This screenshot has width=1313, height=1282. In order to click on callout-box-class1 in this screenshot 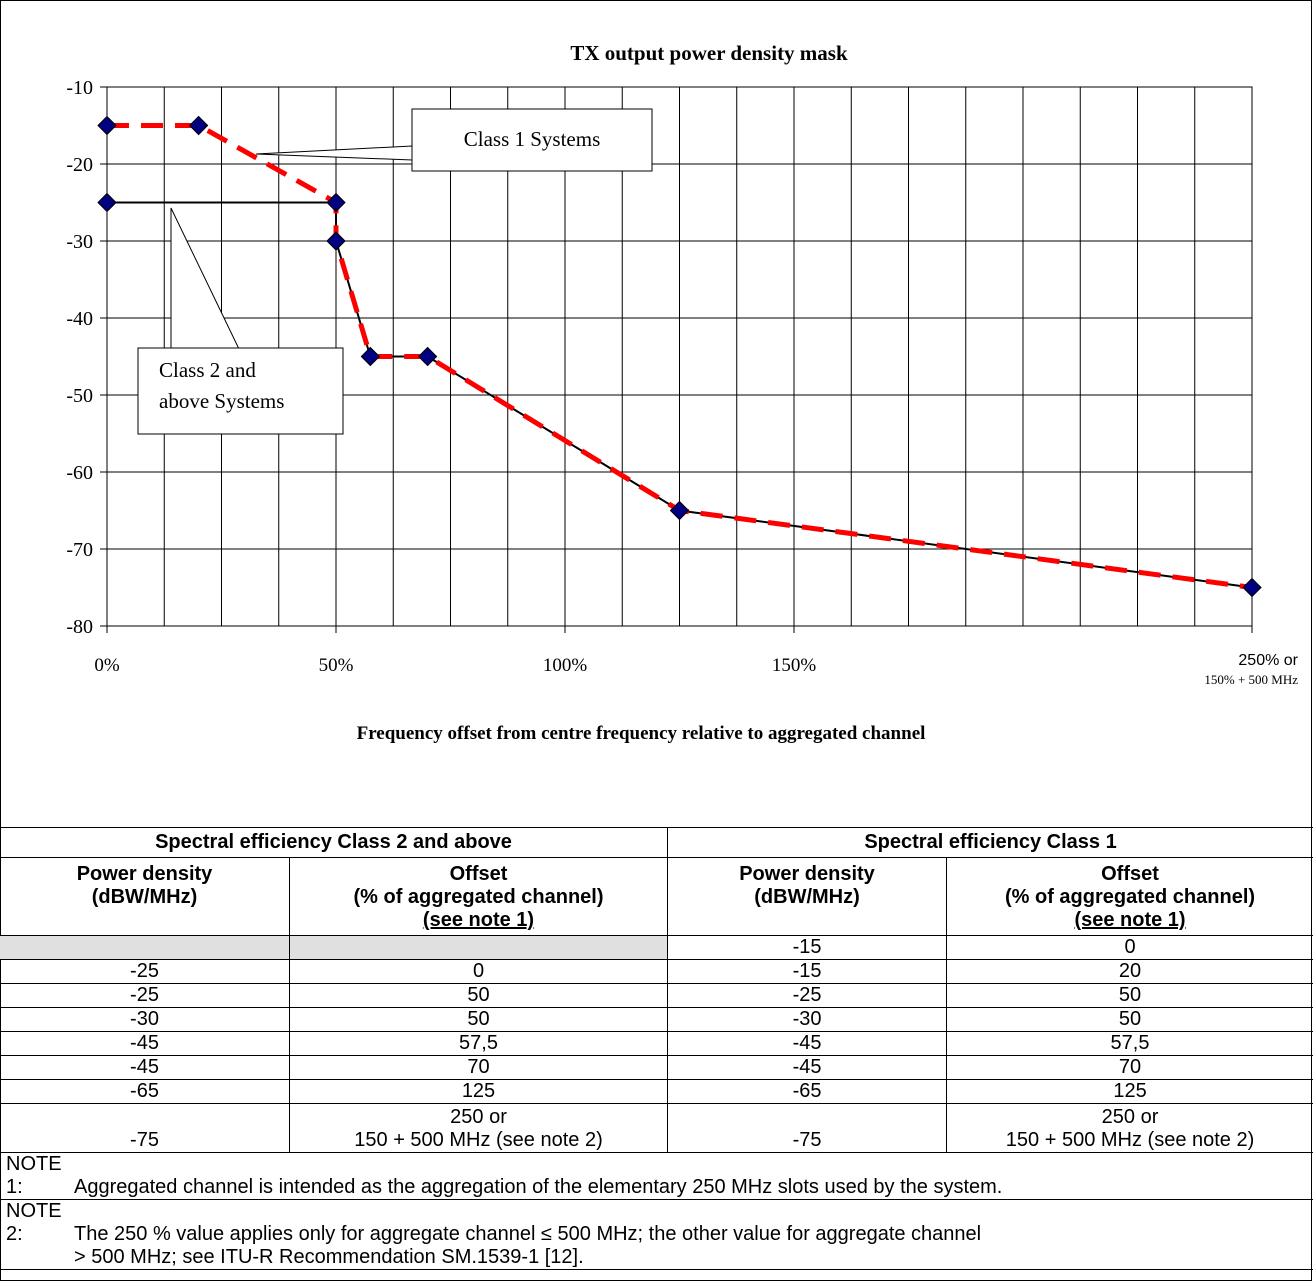, I will do `click(532, 140)`.